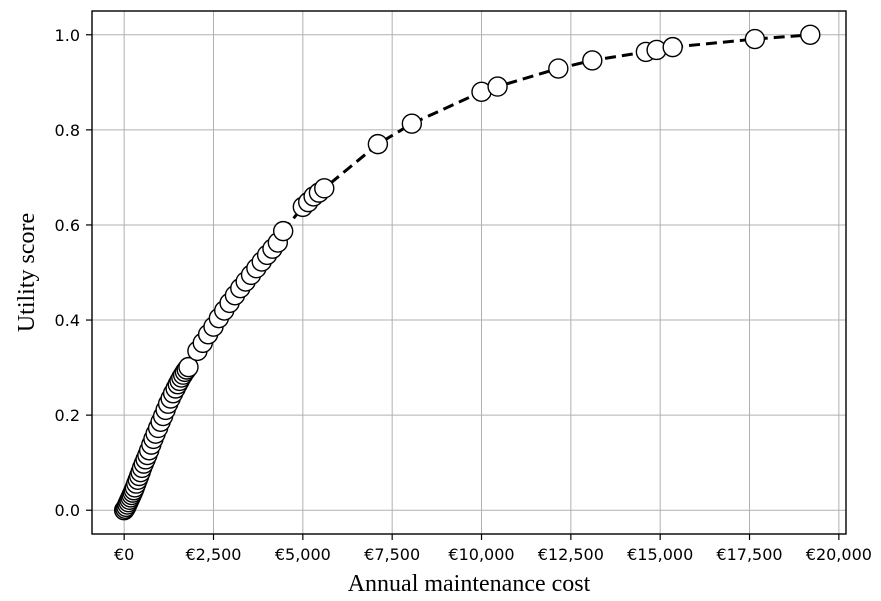  Describe the element at coordinates (214, 554) in the screenshot. I see `x-tick-label: €2,500` at that location.